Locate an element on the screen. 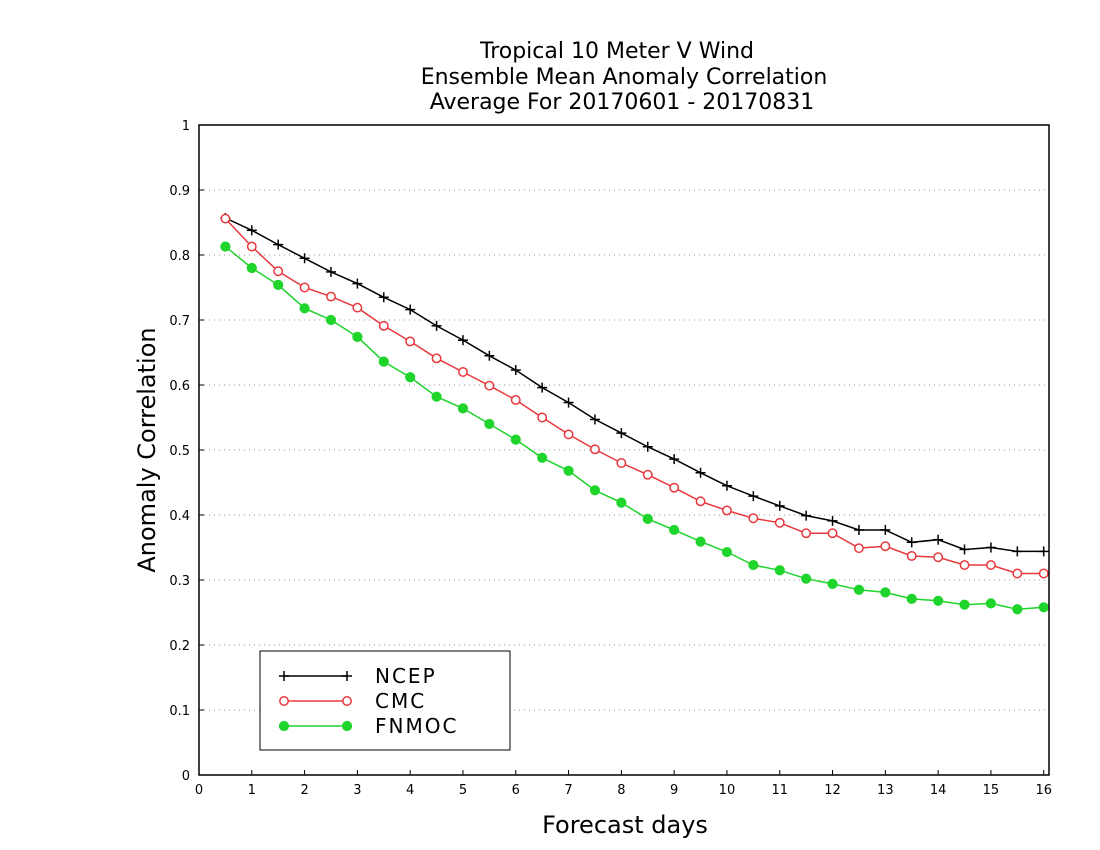  legend-marker-end is located at coordinates (347, 701).